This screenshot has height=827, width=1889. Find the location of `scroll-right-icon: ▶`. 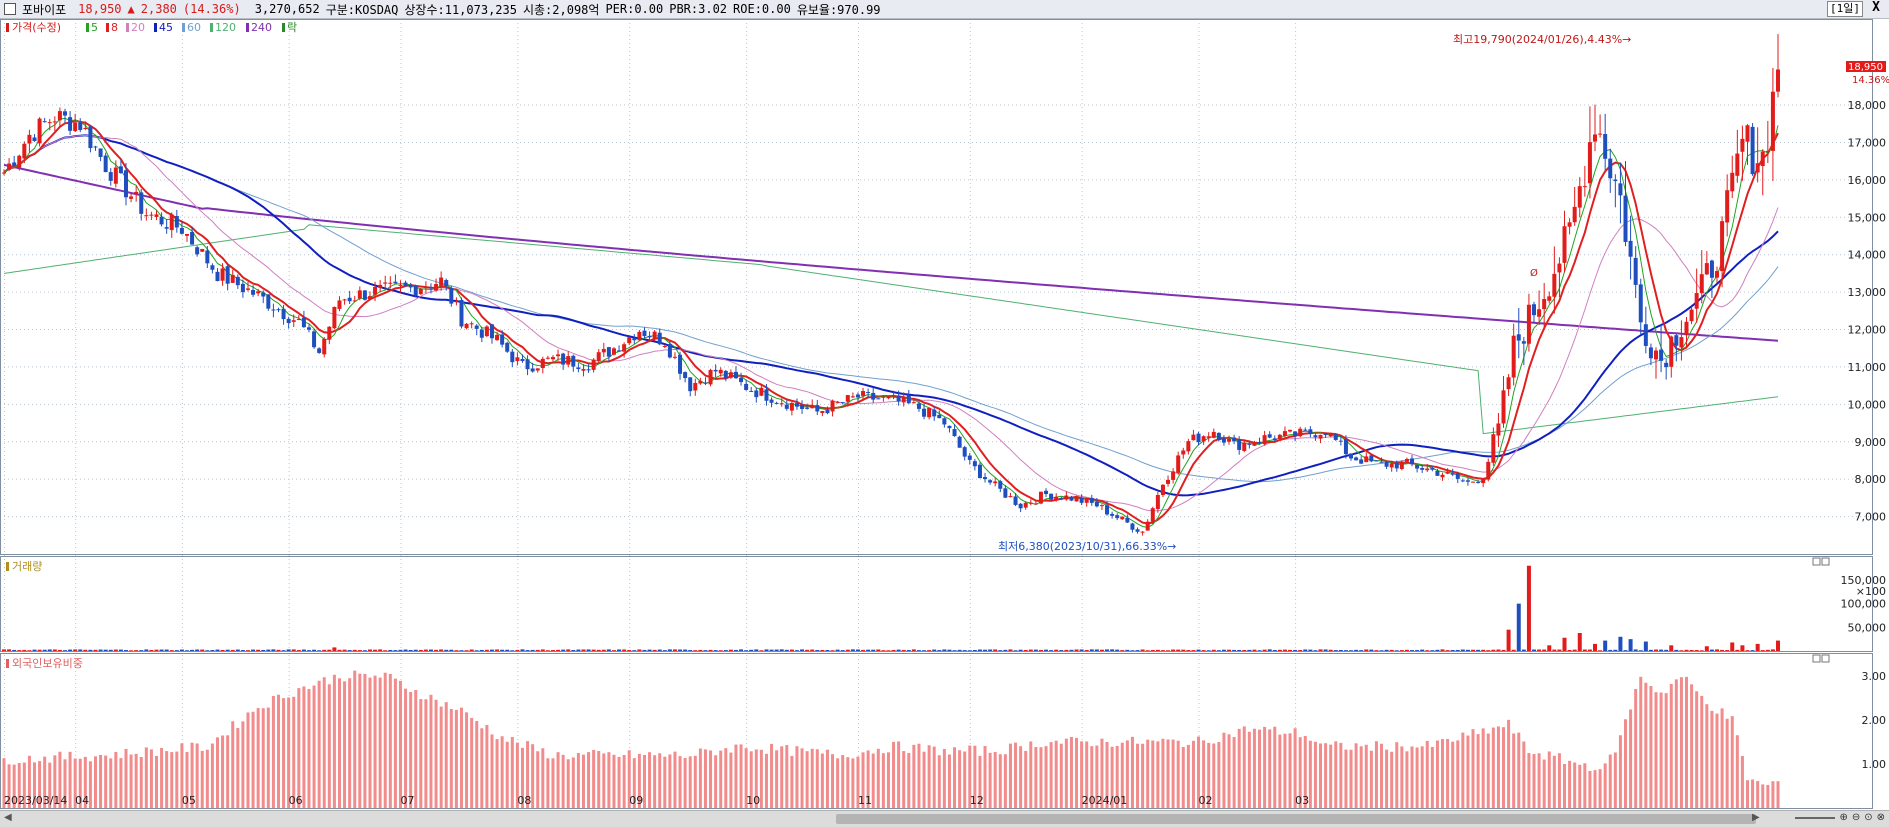

scroll-right-icon: ▶ is located at coordinates (1756, 817).